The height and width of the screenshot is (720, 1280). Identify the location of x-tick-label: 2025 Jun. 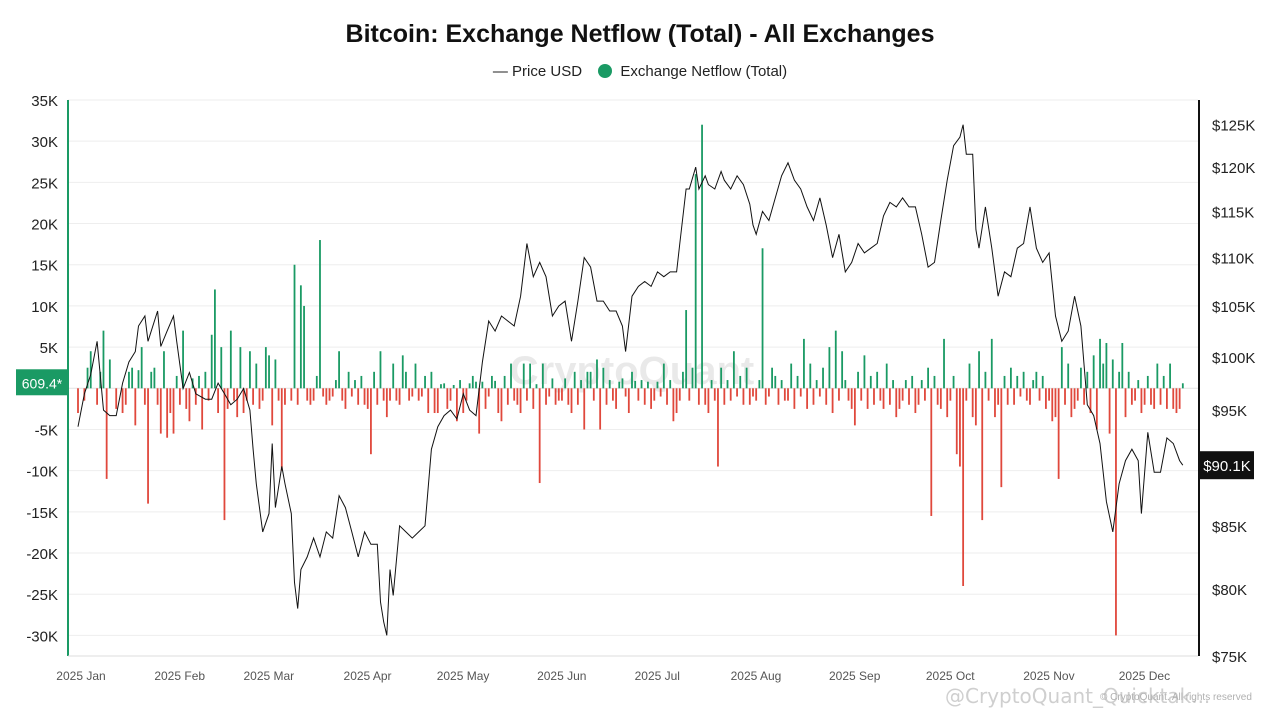
(561, 676).